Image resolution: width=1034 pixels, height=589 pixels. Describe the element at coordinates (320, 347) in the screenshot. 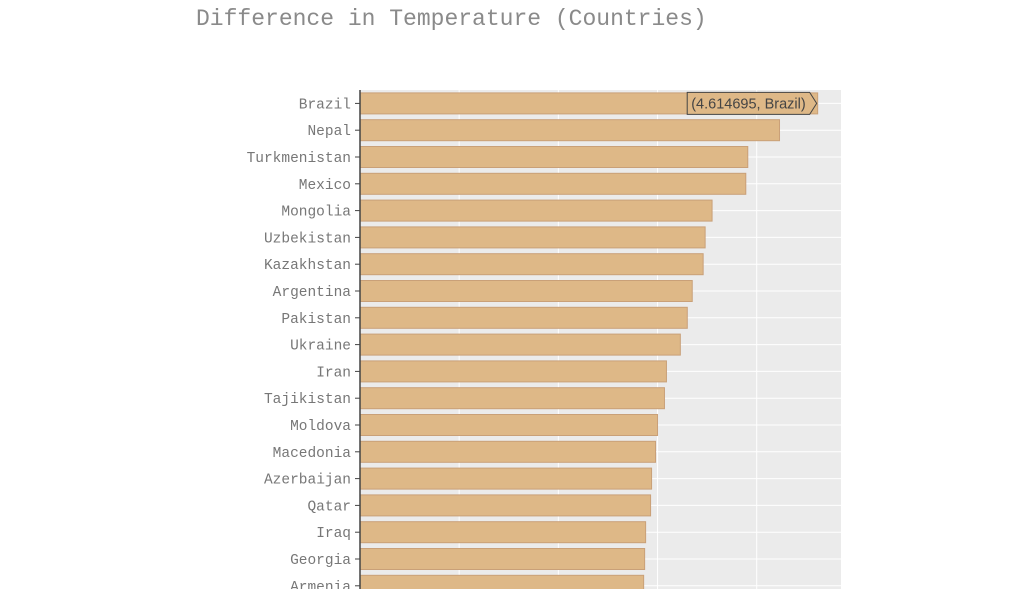

I see `y-tick-label: Ukraine` at that location.